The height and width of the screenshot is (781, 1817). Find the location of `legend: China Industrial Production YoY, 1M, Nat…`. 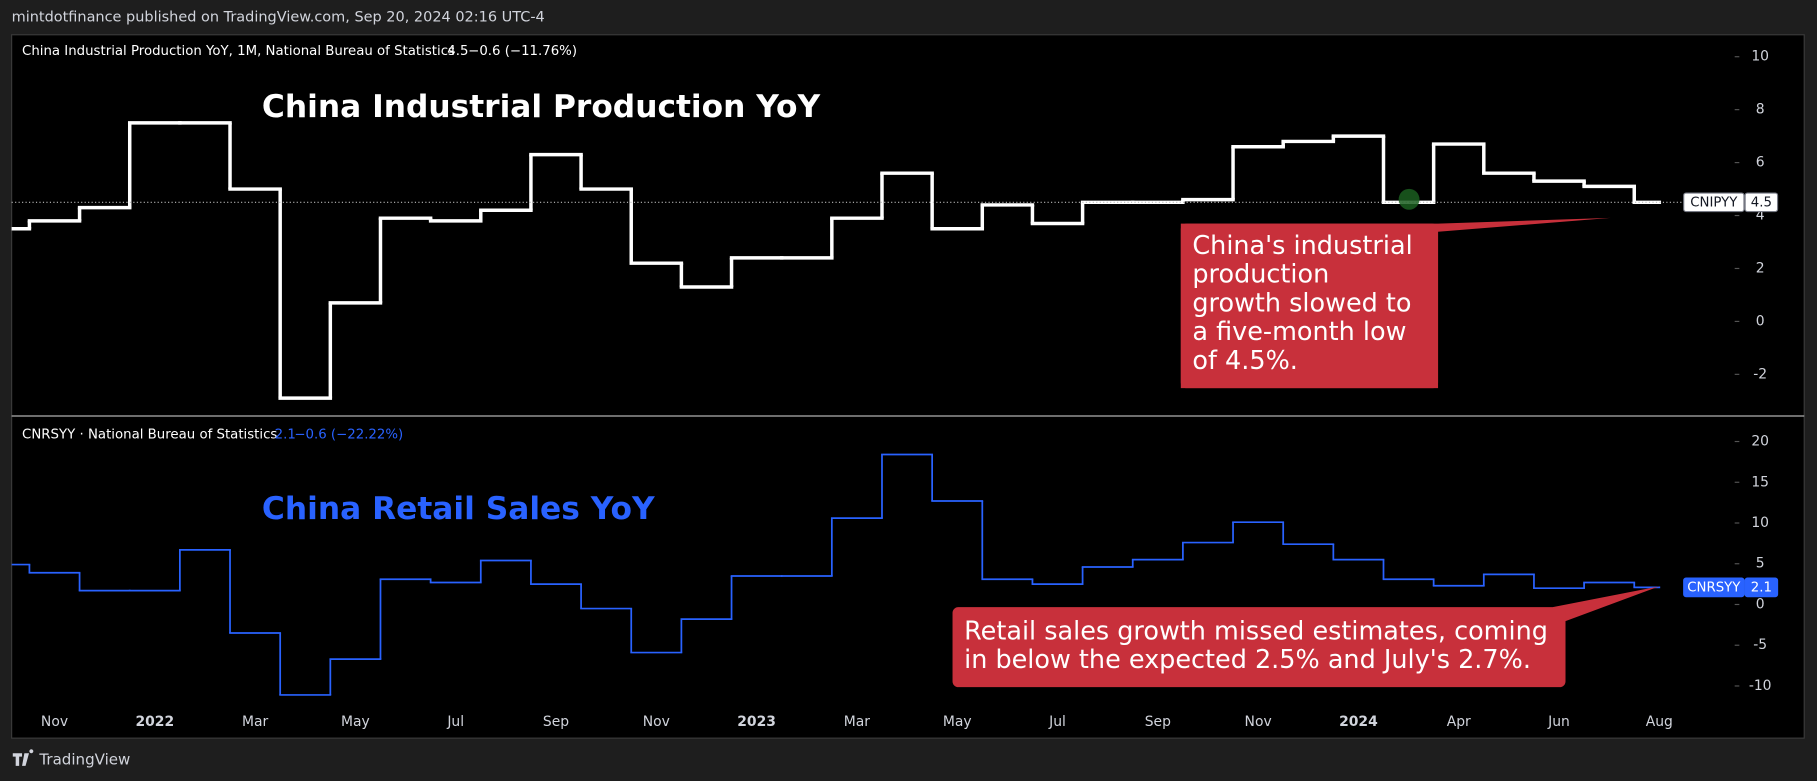

legend: China Industrial Production YoY, 1M, Nat… is located at coordinates (238, 51).